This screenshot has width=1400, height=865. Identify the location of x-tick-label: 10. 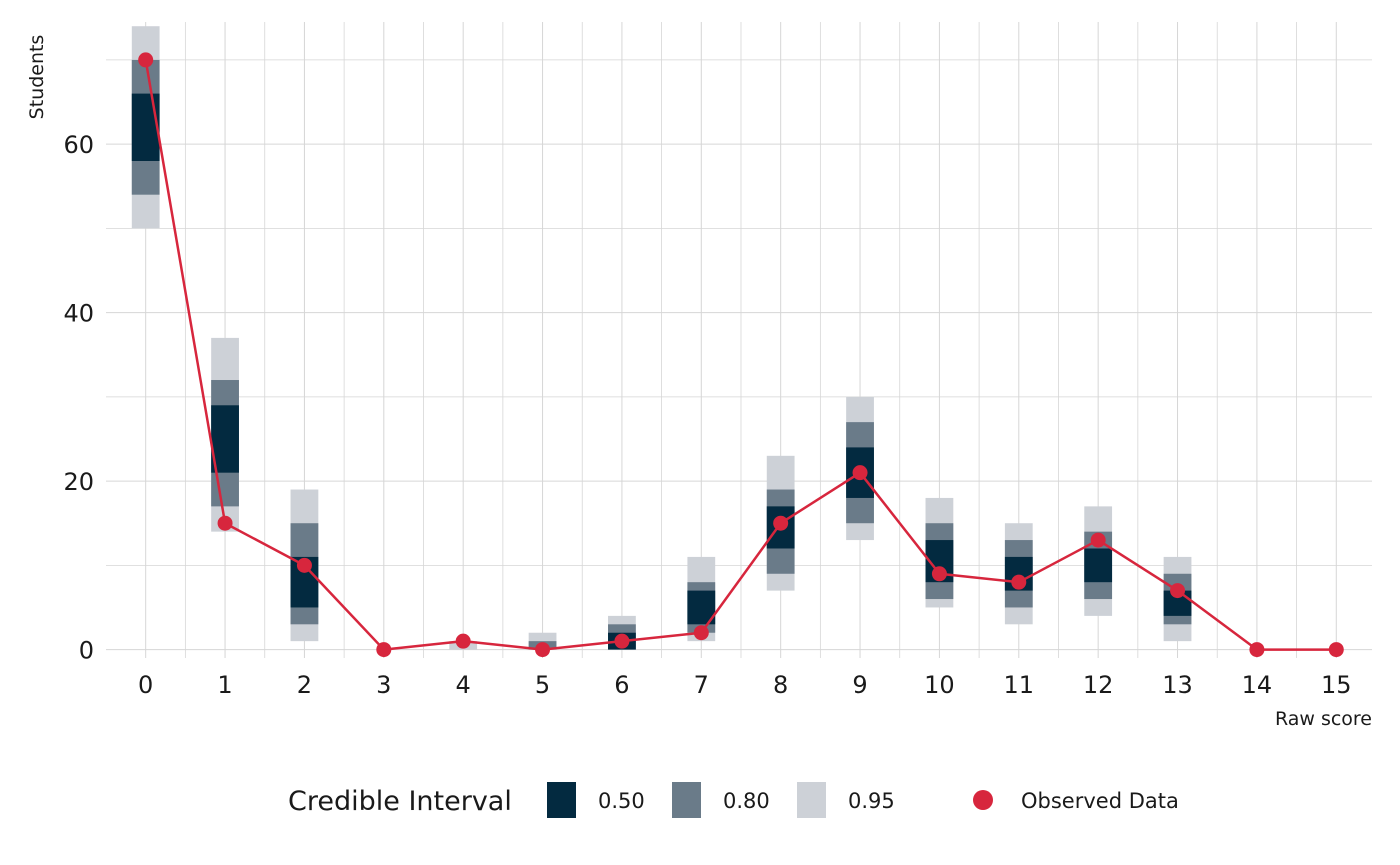
(939, 685).